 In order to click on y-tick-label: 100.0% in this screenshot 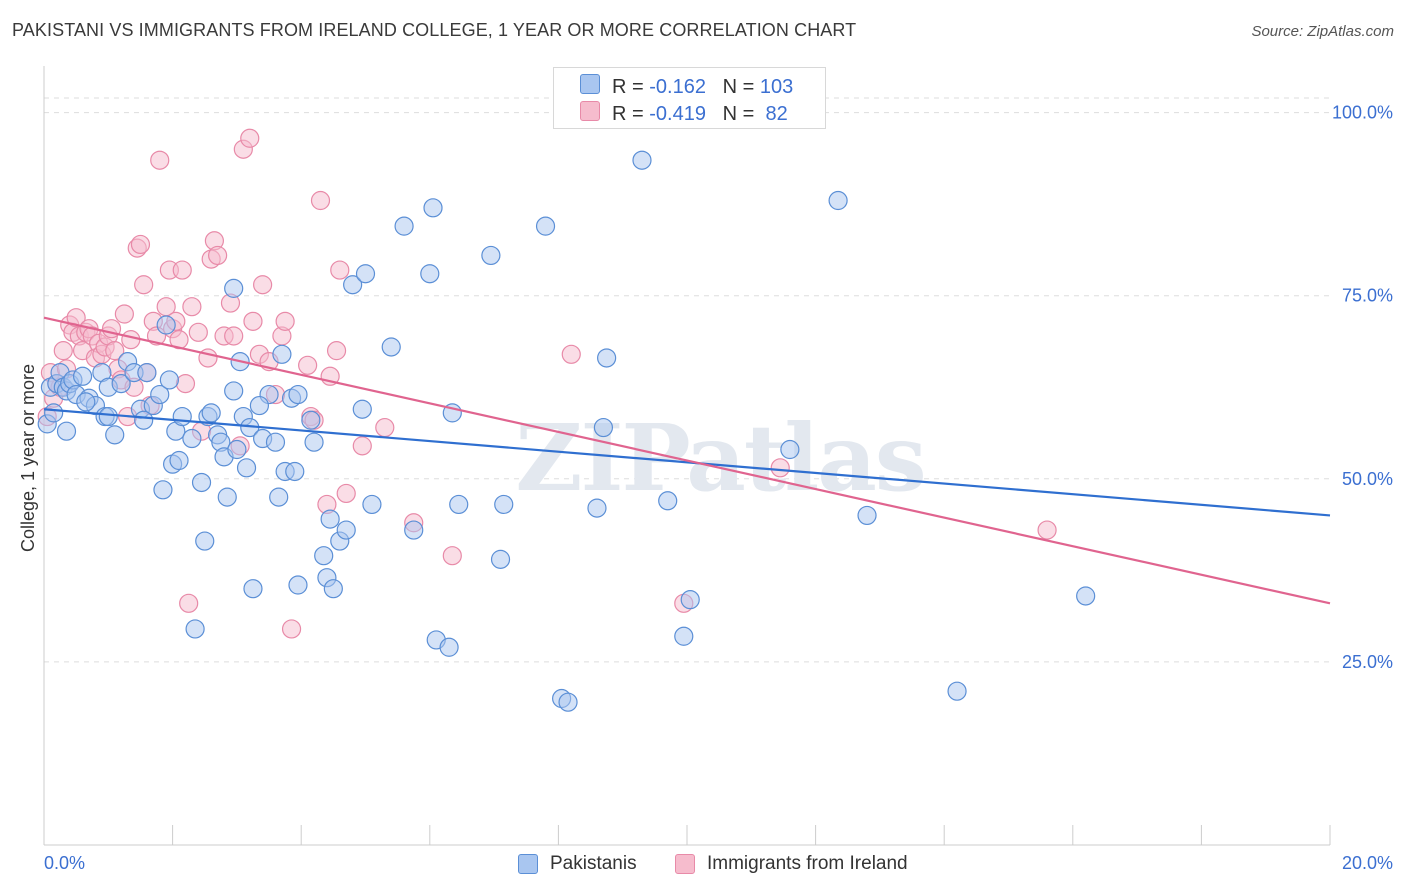, I will do `click(1362, 113)`.